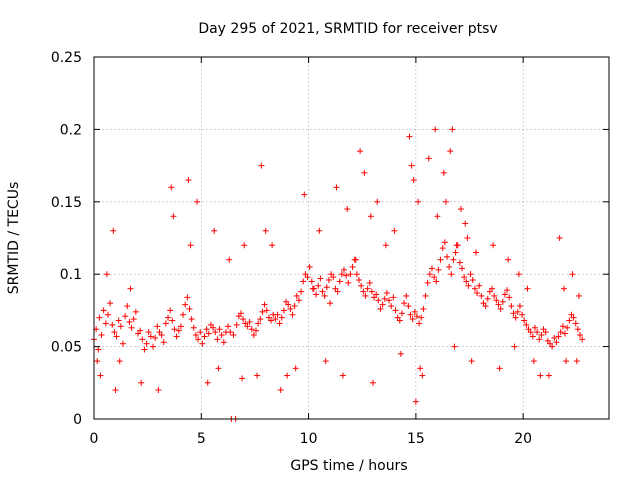  I want to click on x-tick-label: 20, so click(523, 439).